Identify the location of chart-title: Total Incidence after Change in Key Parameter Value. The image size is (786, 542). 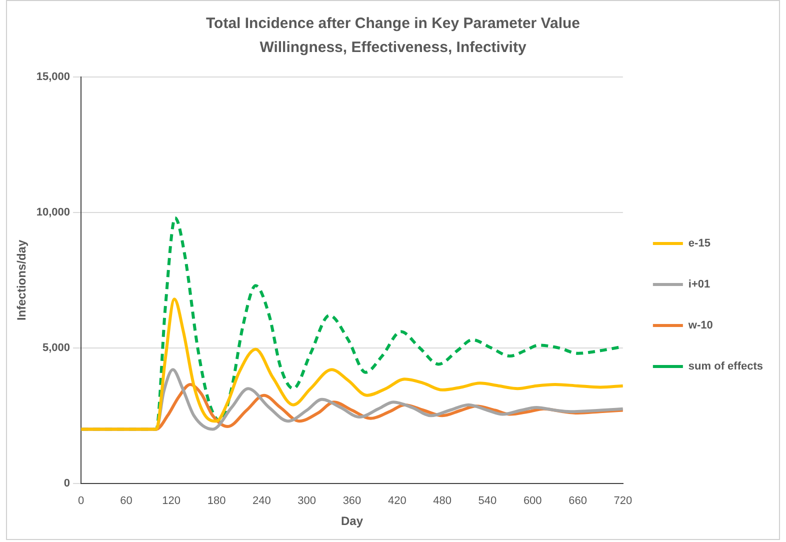
(393, 23).